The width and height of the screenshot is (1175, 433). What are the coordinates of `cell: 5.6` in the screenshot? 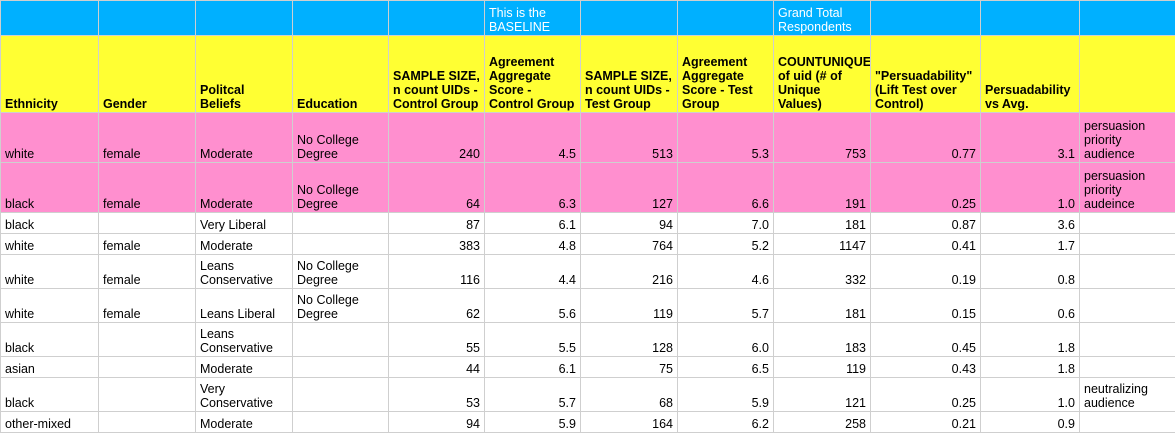 It's located at (533, 306).